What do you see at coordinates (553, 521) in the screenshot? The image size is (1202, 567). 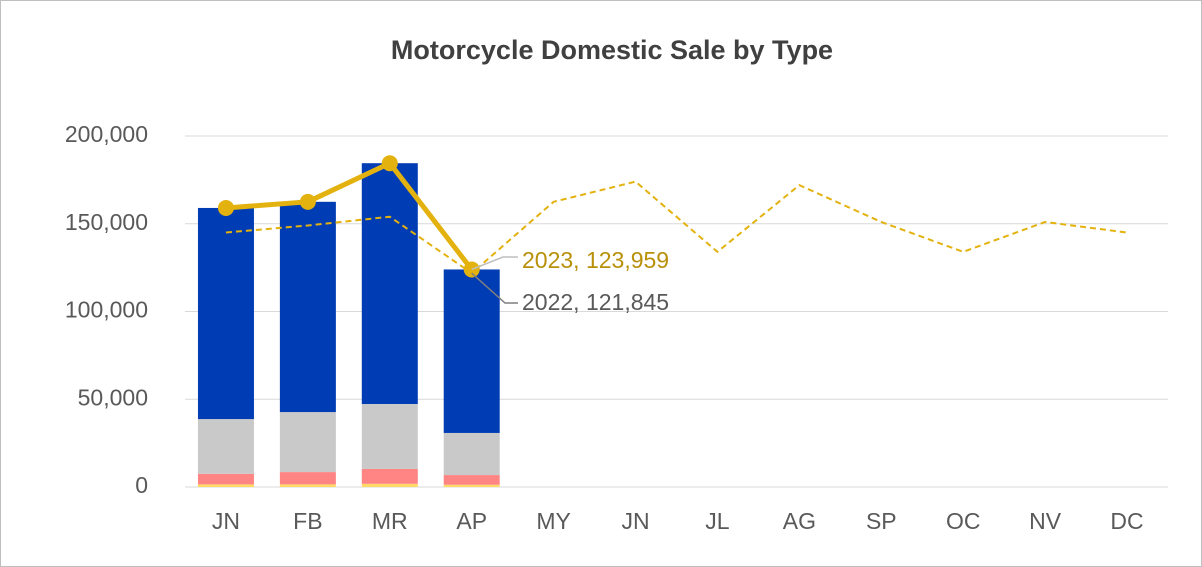 I see `x-tick-label: MY` at bounding box center [553, 521].